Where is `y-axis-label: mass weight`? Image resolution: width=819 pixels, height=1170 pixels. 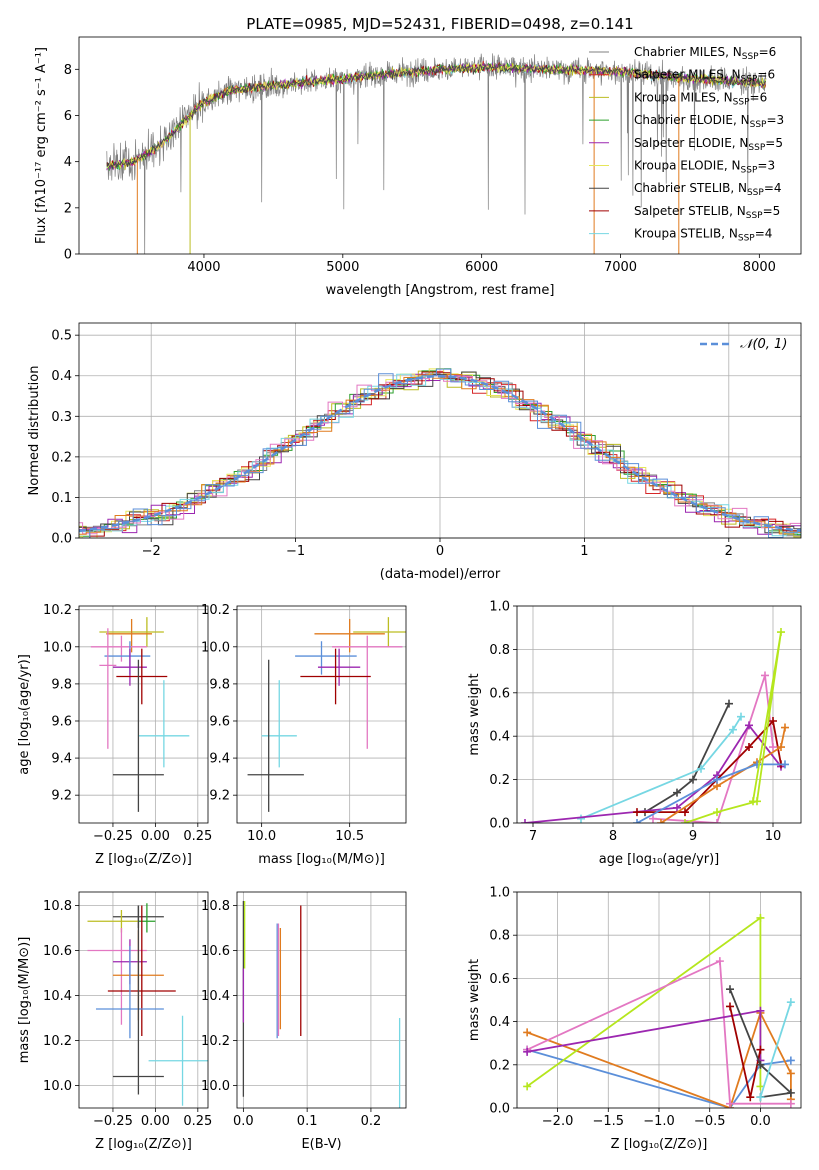
y-axis-label: mass weight is located at coordinates (474, 714).